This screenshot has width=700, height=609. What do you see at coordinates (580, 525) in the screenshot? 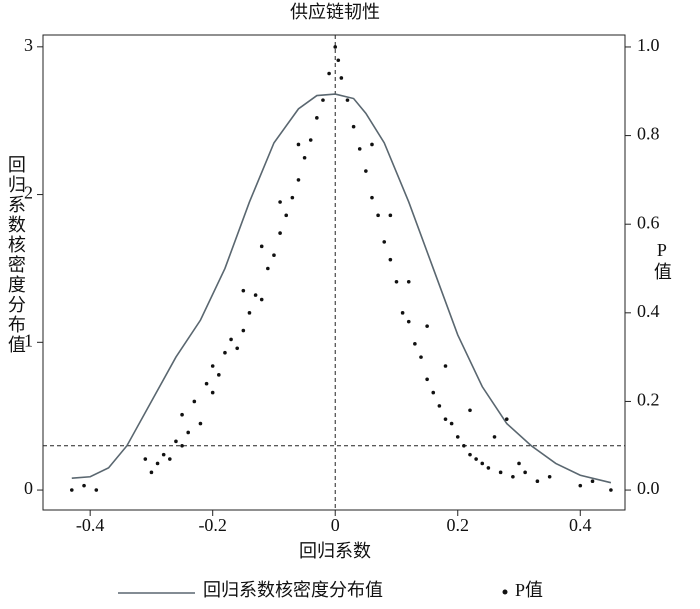
I see `x-tick-label: 0.4` at bounding box center [580, 525].